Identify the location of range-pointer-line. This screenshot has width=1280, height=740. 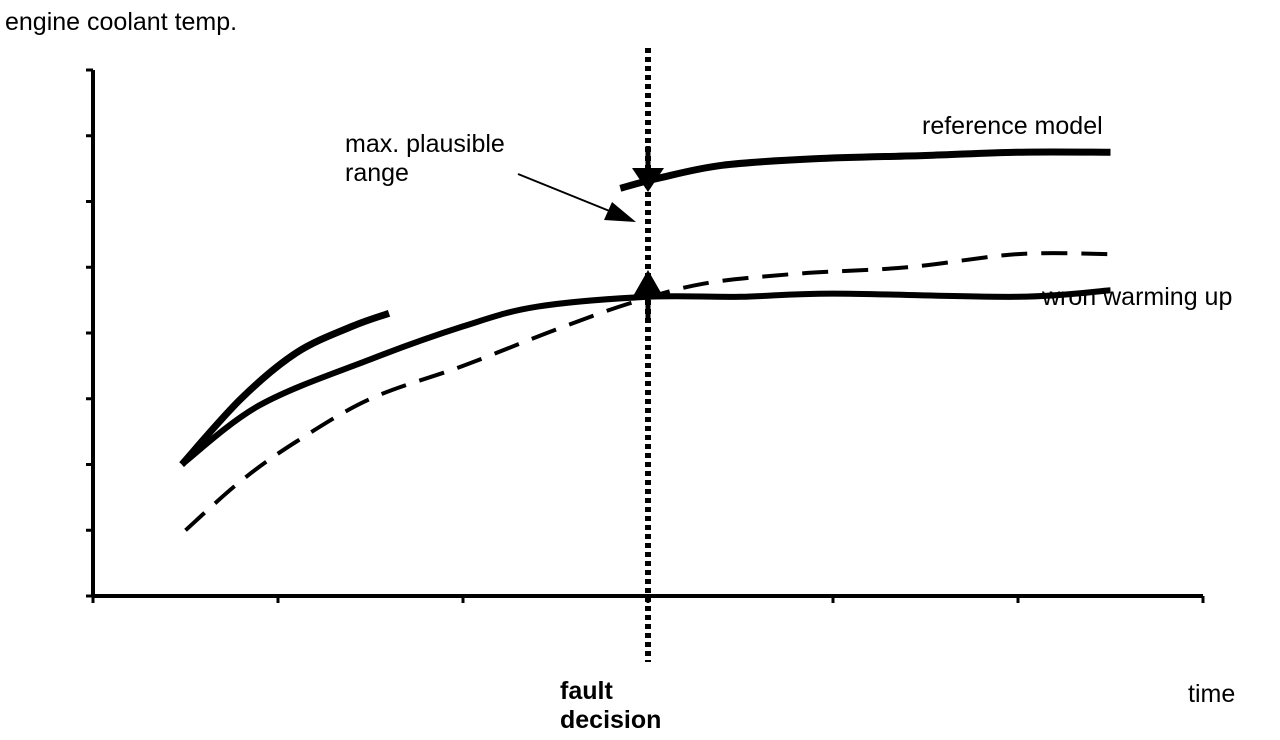
(565, 193).